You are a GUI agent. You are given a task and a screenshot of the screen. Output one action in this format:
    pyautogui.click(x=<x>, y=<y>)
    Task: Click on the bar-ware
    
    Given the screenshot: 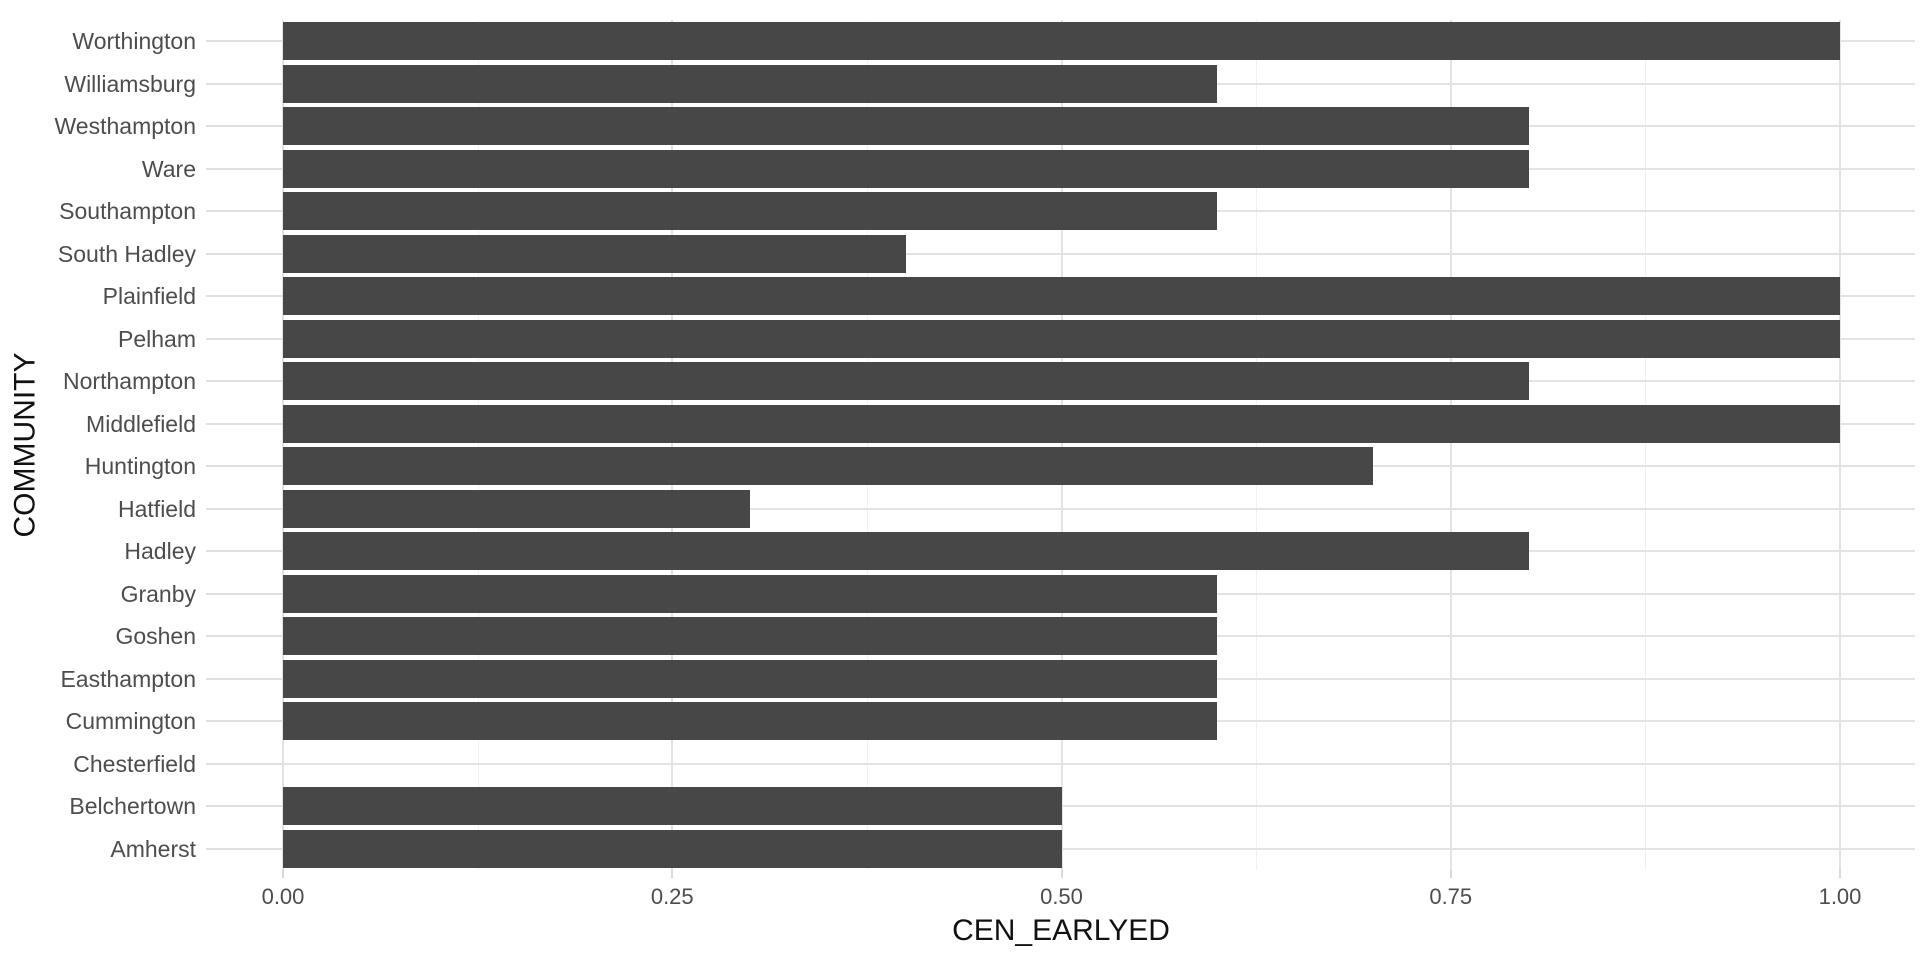 What is the action you would take?
    pyautogui.click(x=906, y=168)
    